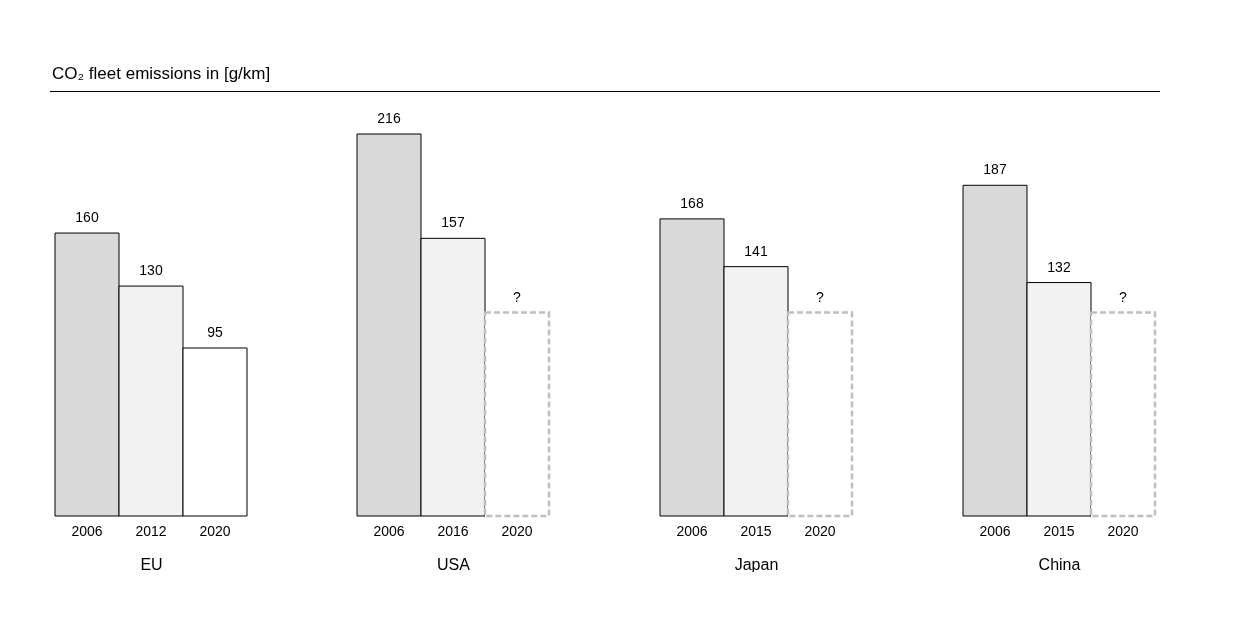 The height and width of the screenshot is (625, 1255). What do you see at coordinates (151, 564) in the screenshot?
I see `x-axis-title: EU` at bounding box center [151, 564].